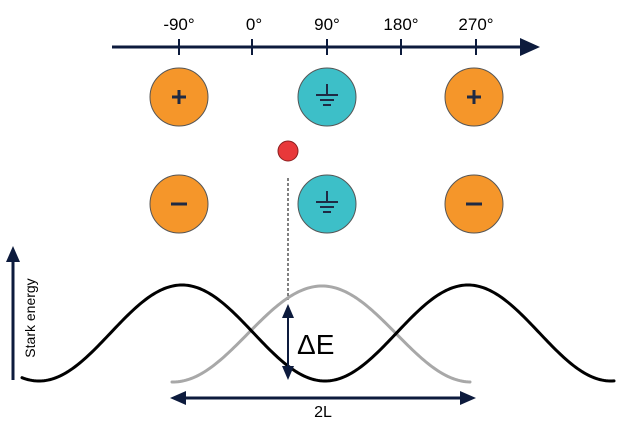  Describe the element at coordinates (179, 97) in the screenshot. I see `positive-electrode-left` at that location.